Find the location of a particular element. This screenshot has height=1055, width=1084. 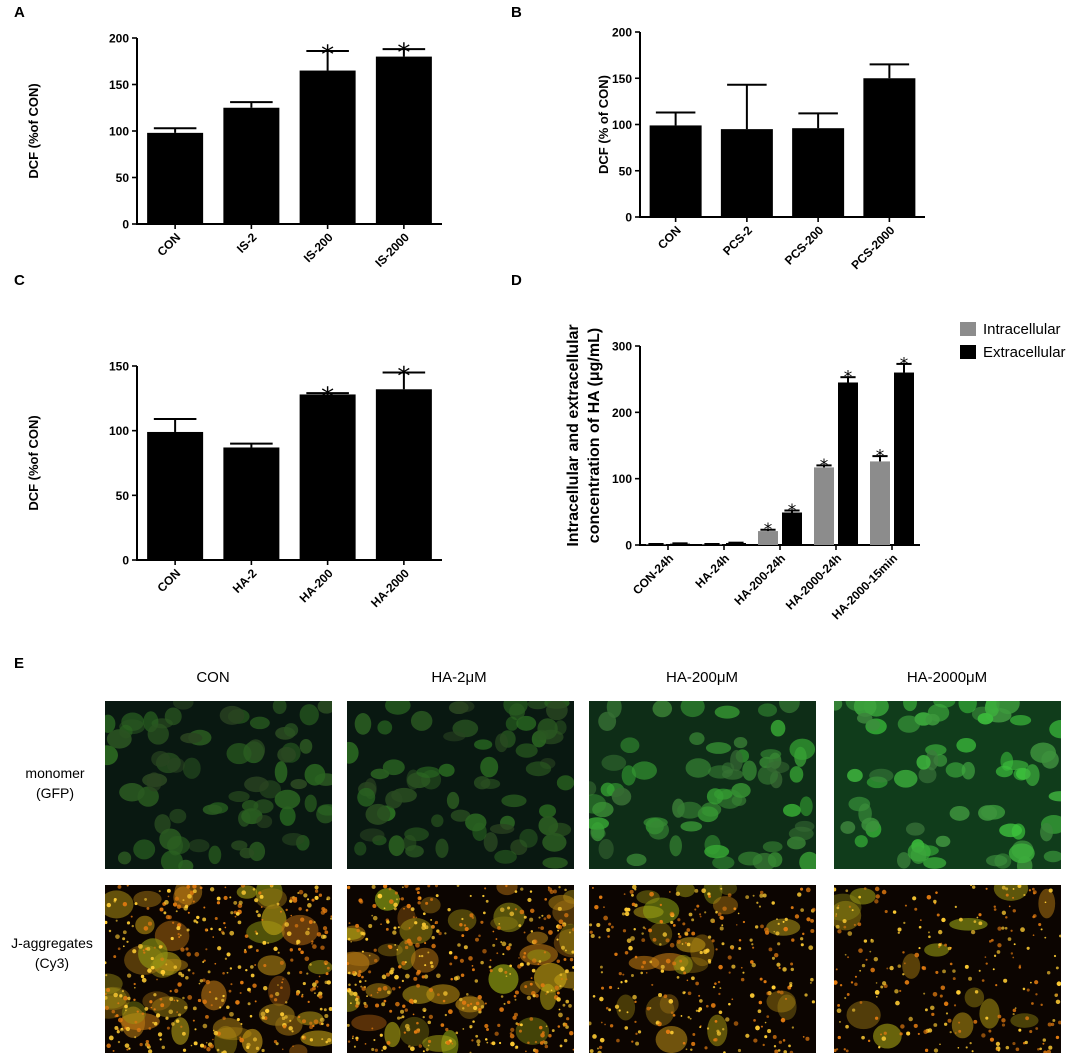

y-tick-label-a: 100 is located at coordinates (119, 132).